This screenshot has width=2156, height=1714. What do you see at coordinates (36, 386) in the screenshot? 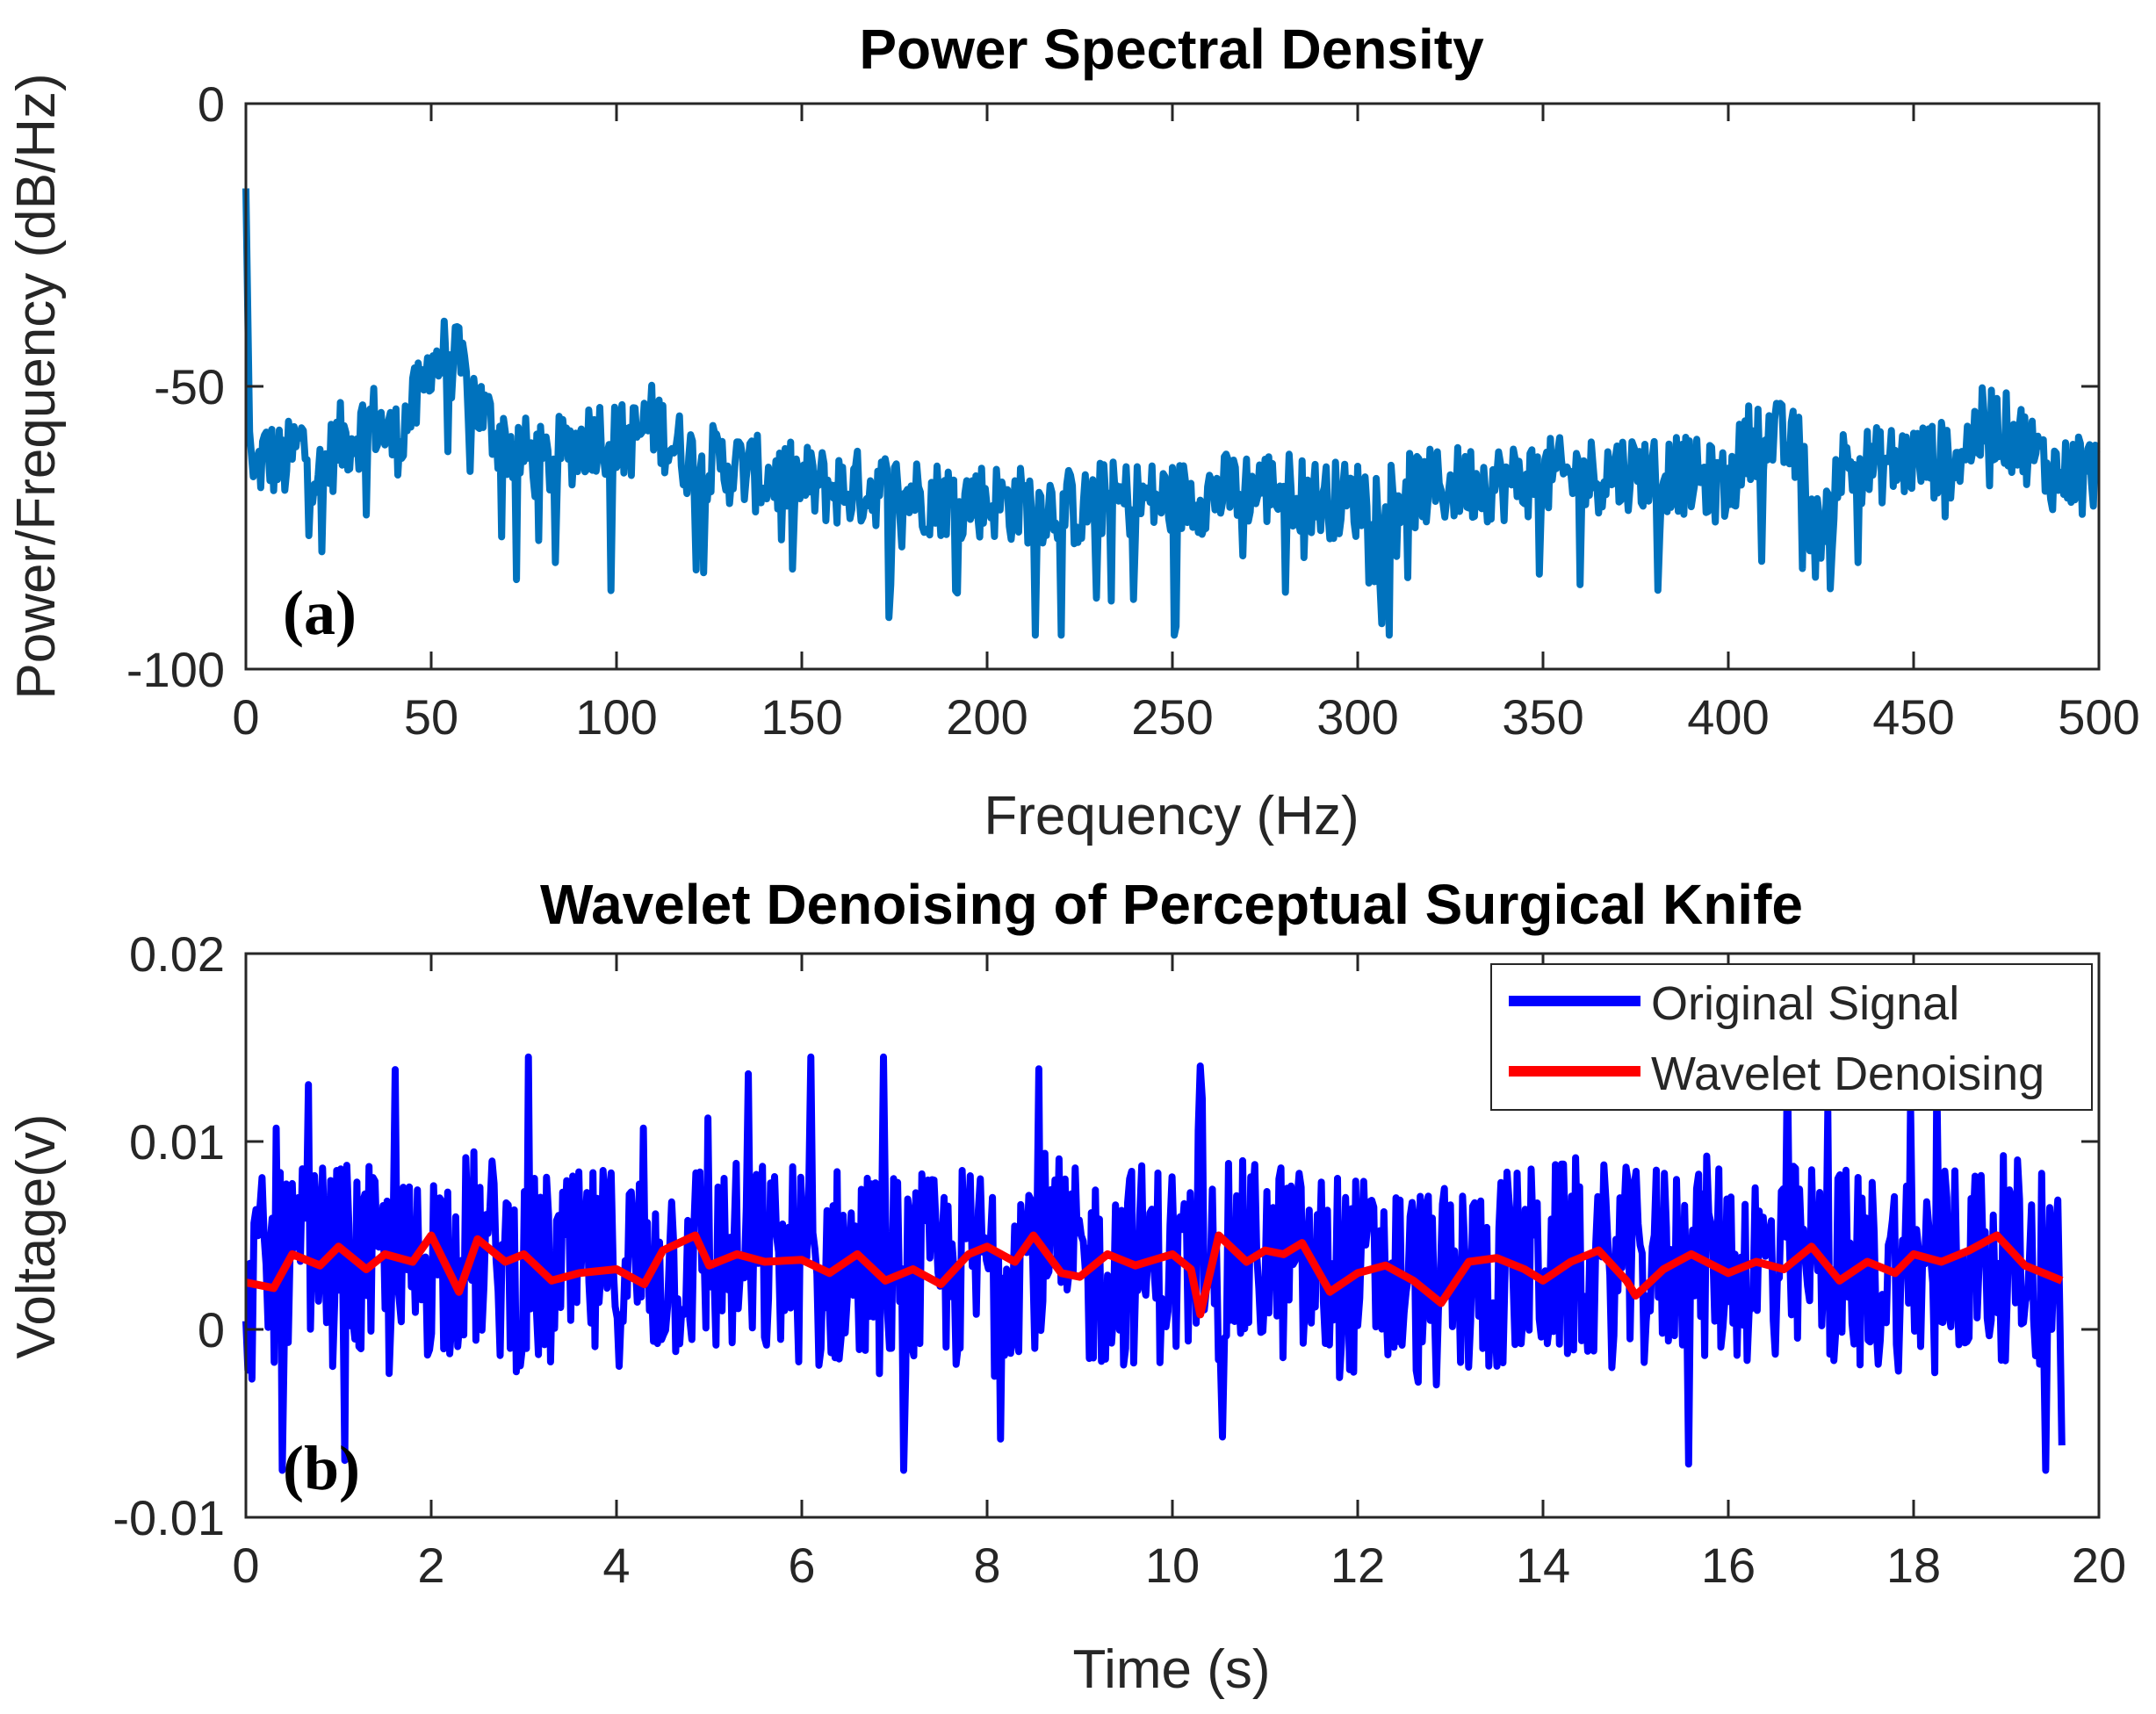
I see `psd-ylabel: Power/Frequency (dB/Hz)` at bounding box center [36, 386].